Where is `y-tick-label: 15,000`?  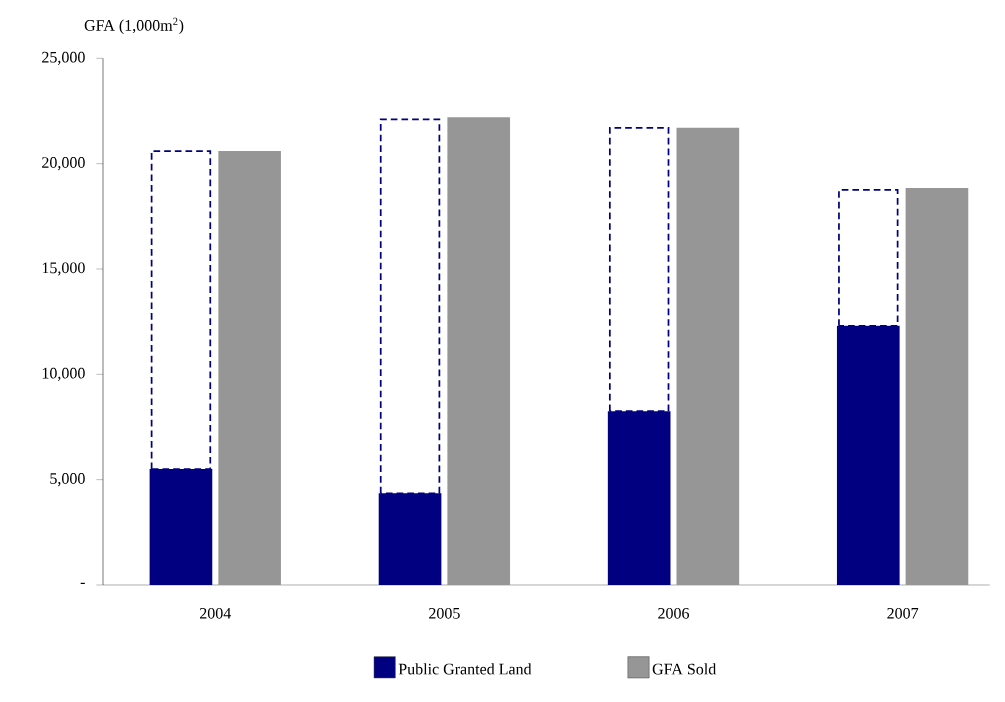 y-tick-label: 15,000 is located at coordinates (63, 269).